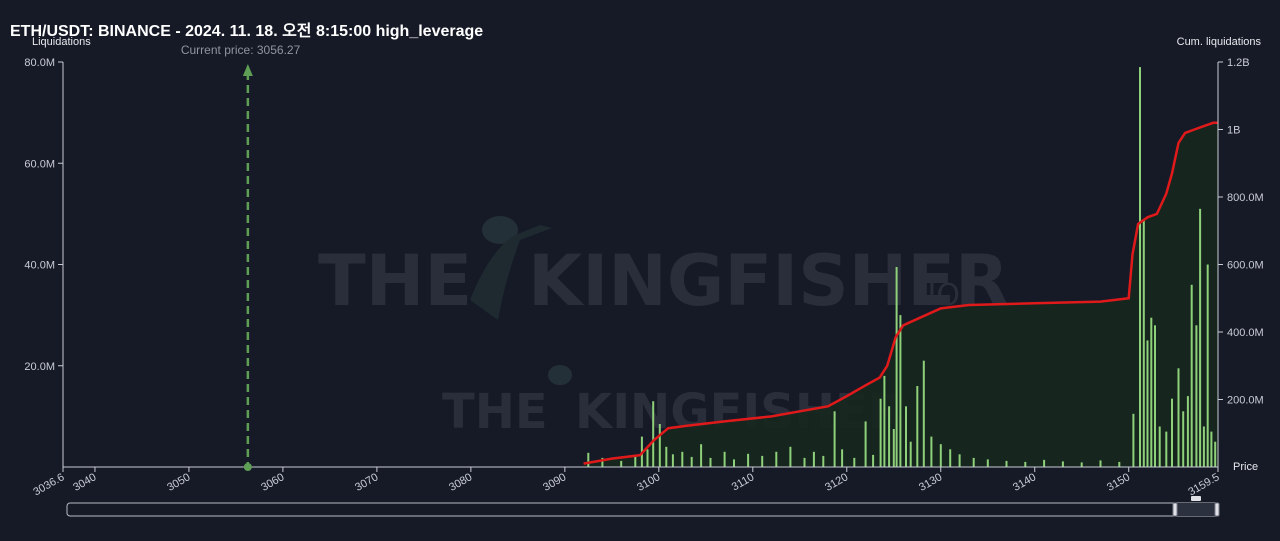 This screenshot has width=1280, height=541. I want to click on y-tick-label: 60.0M, so click(39, 164).